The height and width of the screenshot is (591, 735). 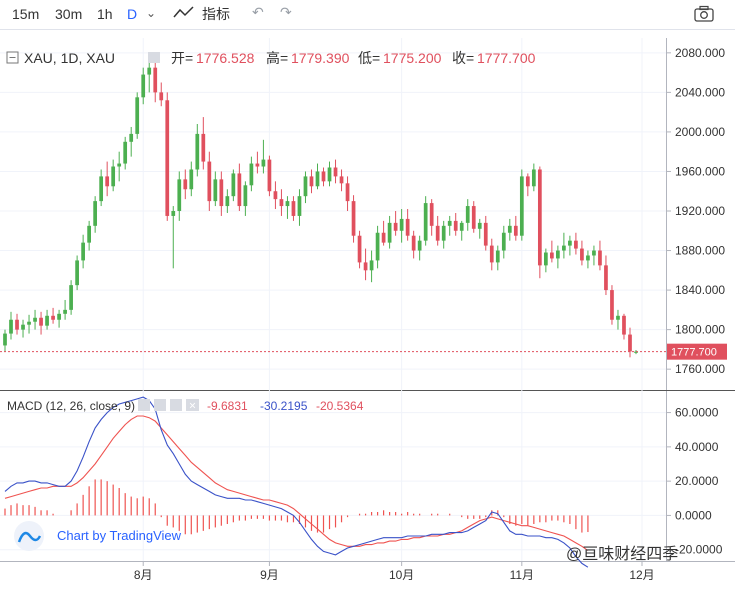 I want to click on indicators-button: 指标, so click(x=216, y=14).